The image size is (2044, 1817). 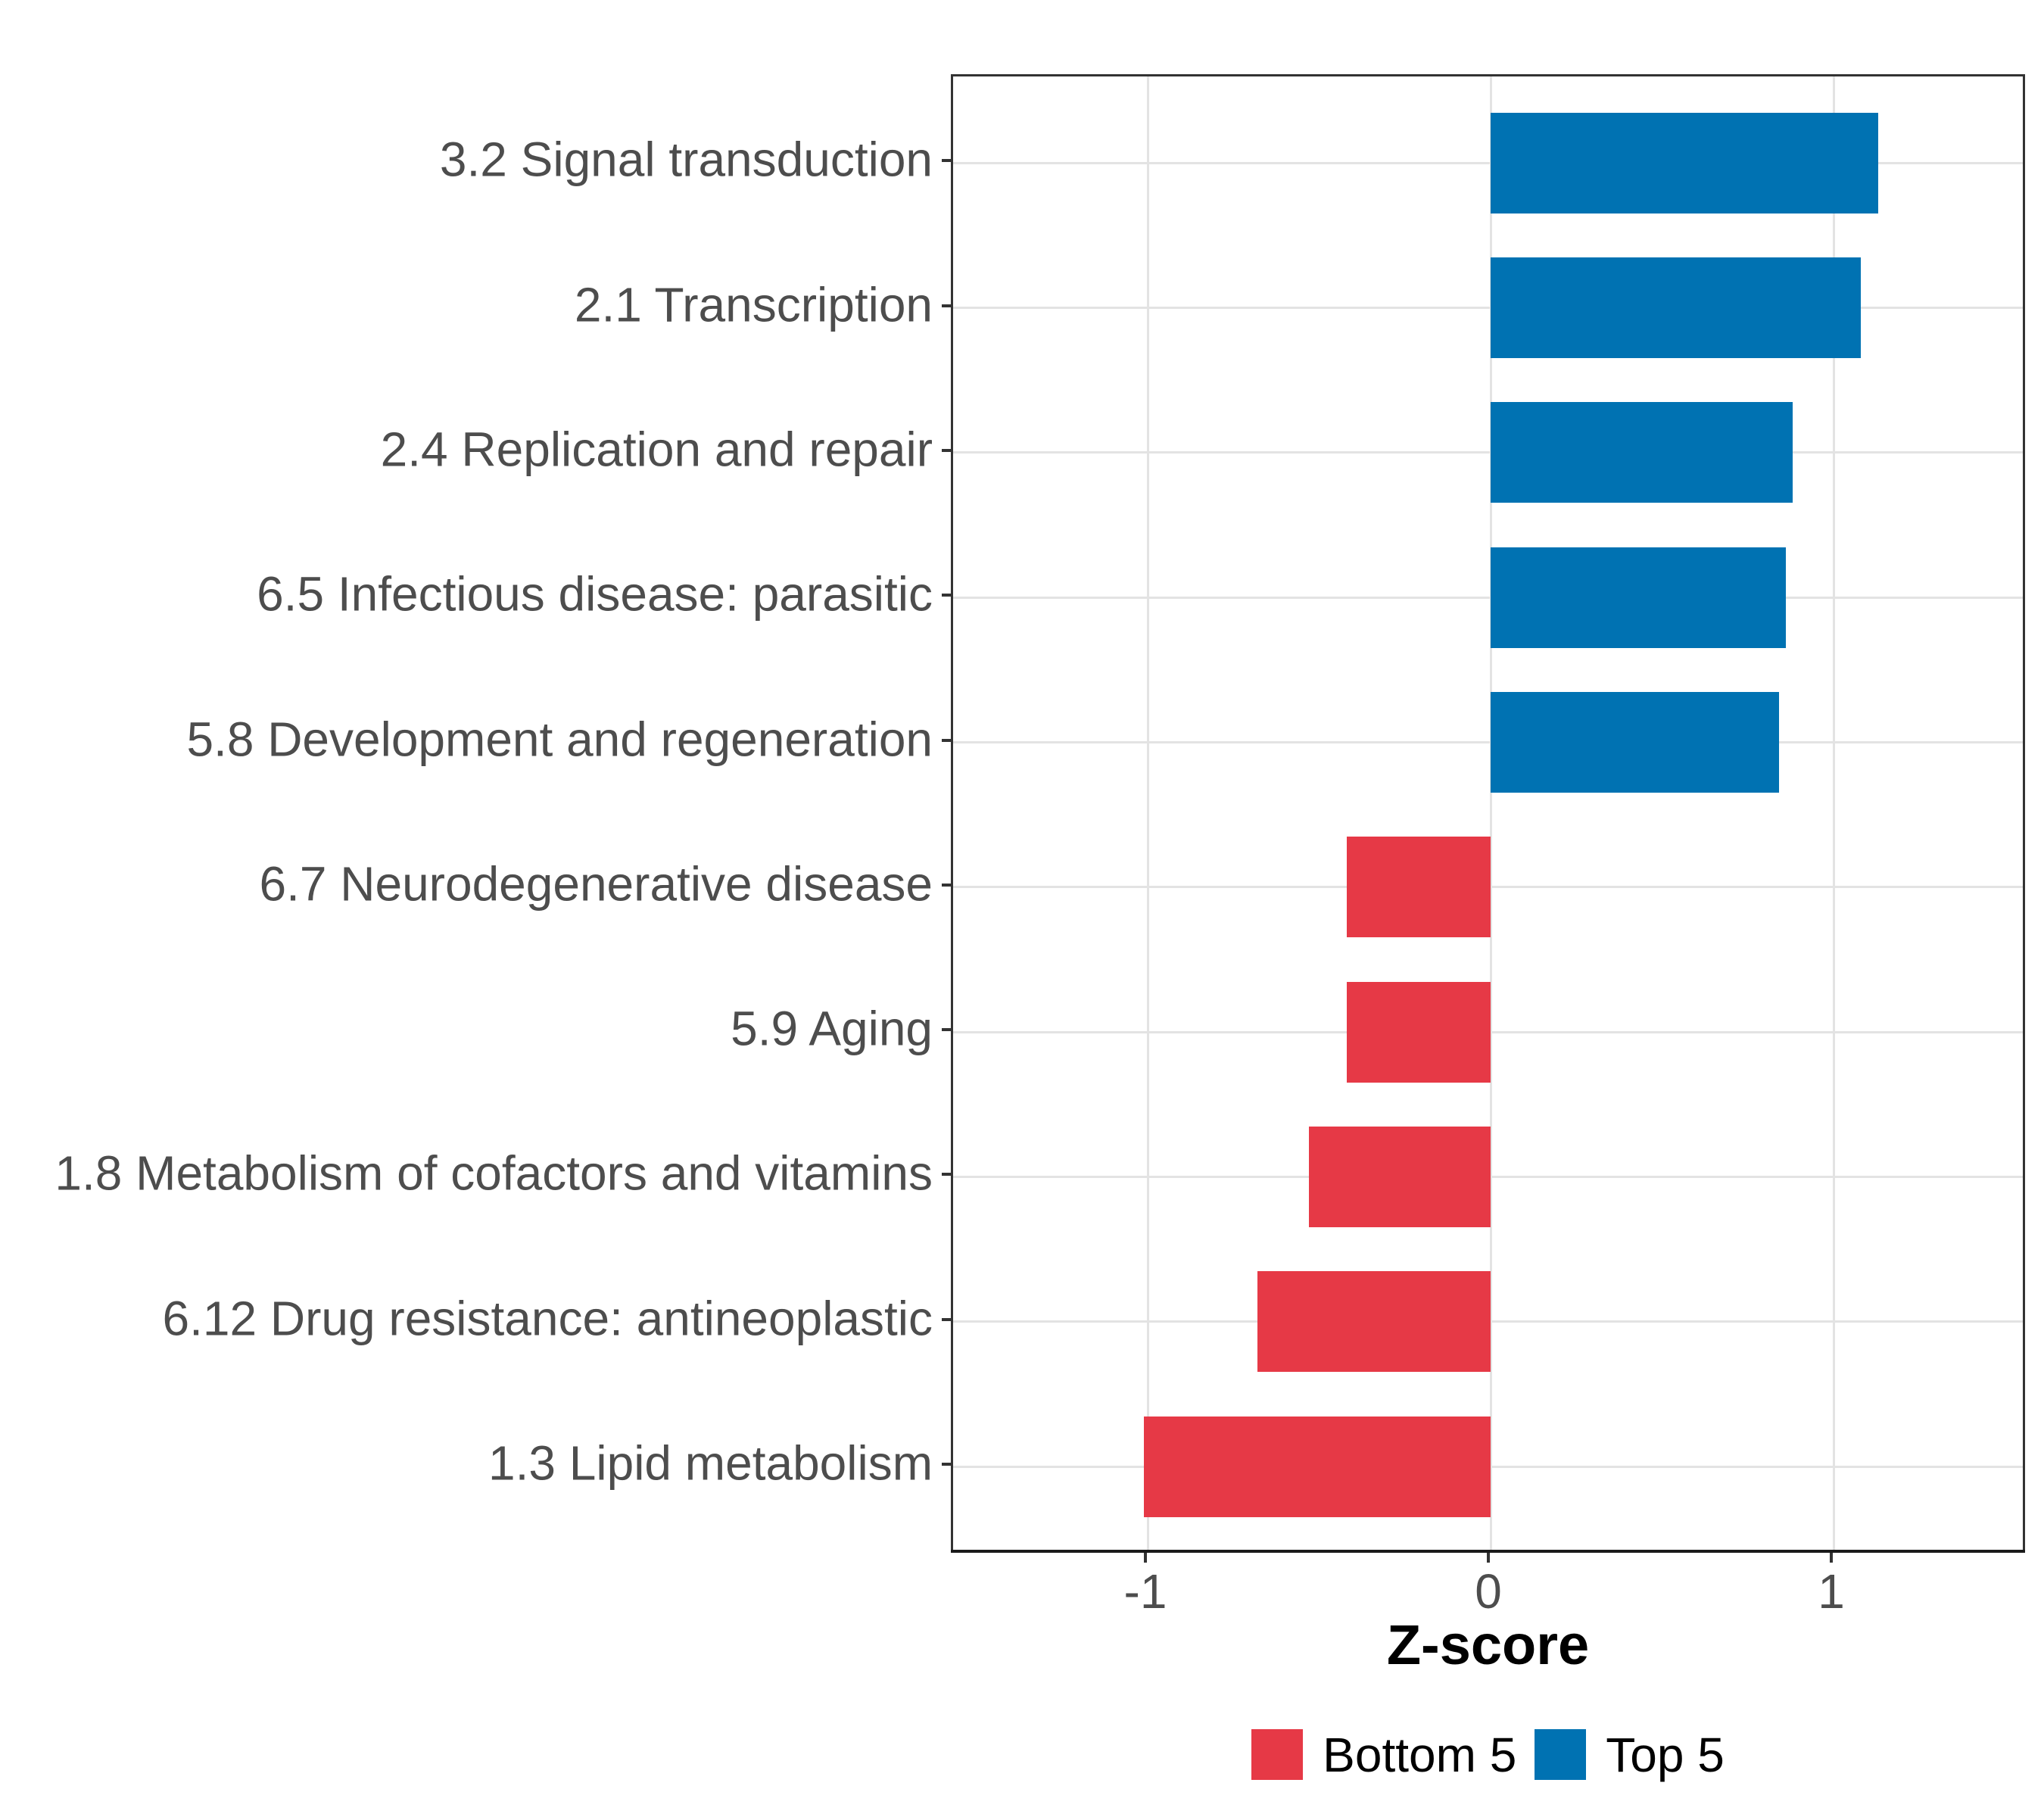 What do you see at coordinates (1418, 887) in the screenshot?
I see `bar-6-7-neurodegenerative-disease` at bounding box center [1418, 887].